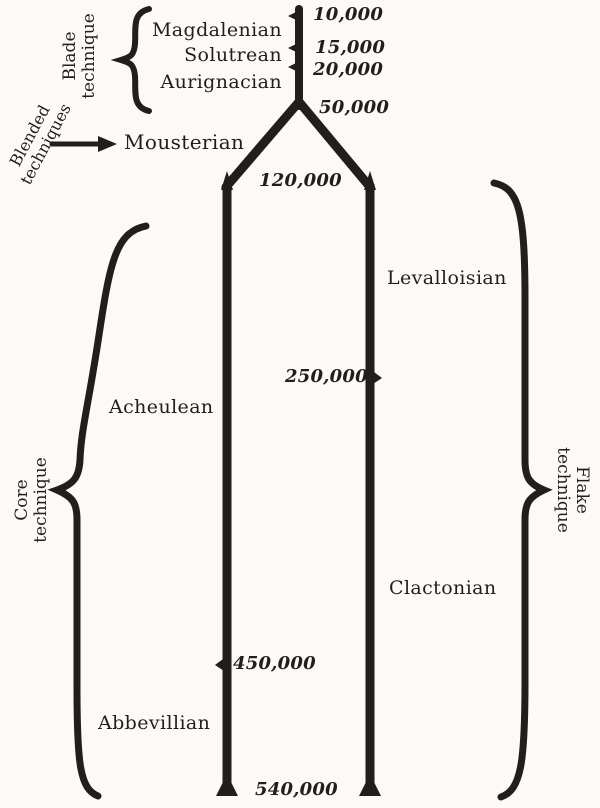  Describe the element at coordinates (41, 500) in the screenshot. I see `core-technique-label-line2: technique` at that location.